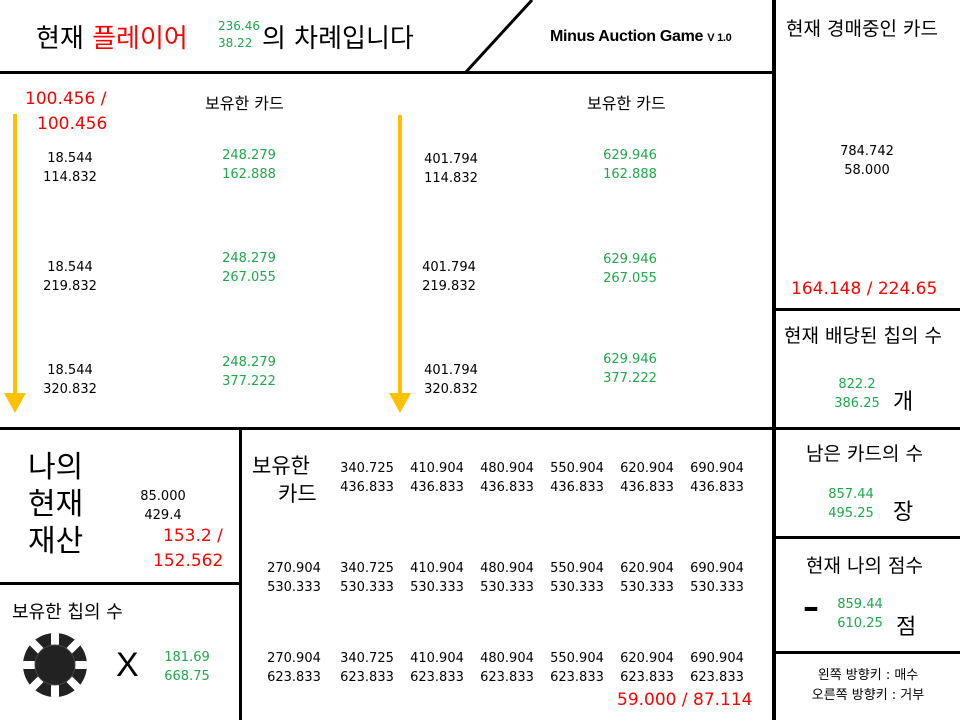 The image size is (960, 720). Describe the element at coordinates (630, 378) in the screenshot. I see `value: 377.222` at that location.